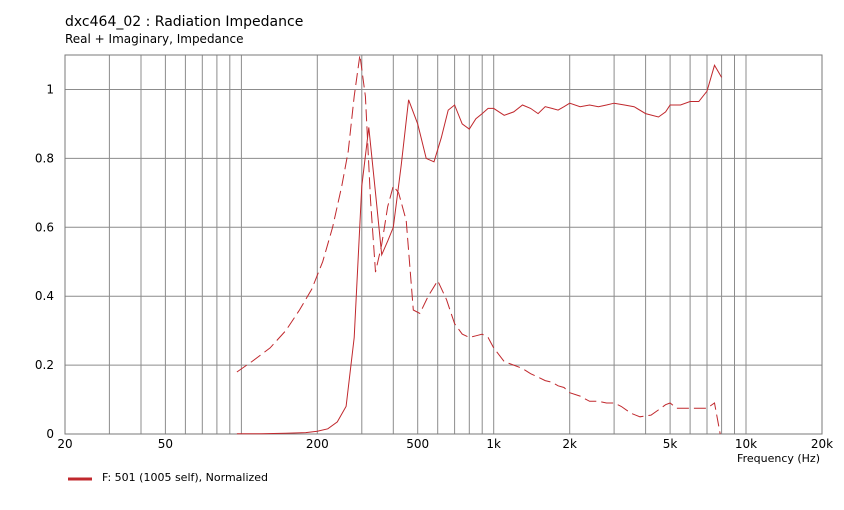  Describe the element at coordinates (569, 444) in the screenshot. I see `x-tick-label: 2k` at that location.